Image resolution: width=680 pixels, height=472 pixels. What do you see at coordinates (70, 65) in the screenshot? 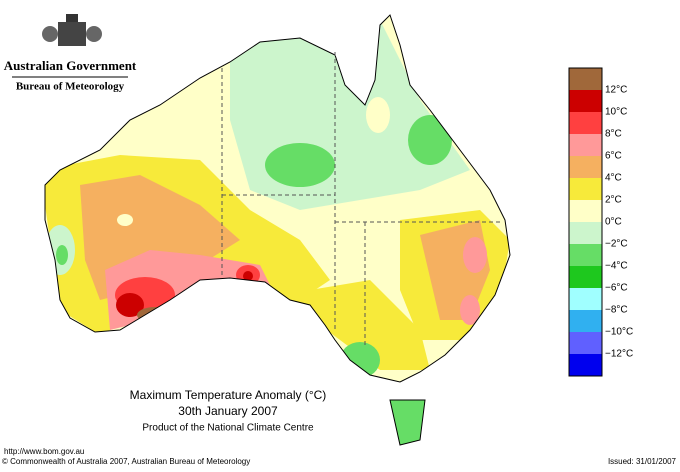
I see `agency: Australian Government` at bounding box center [70, 65].